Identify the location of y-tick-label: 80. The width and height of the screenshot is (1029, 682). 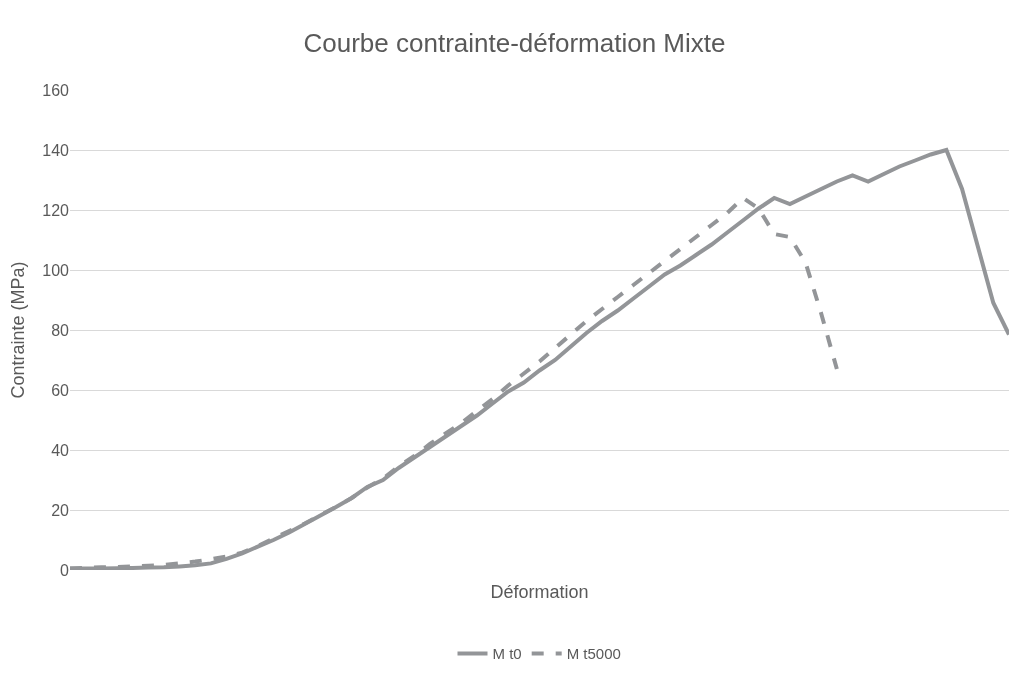
(60, 330).